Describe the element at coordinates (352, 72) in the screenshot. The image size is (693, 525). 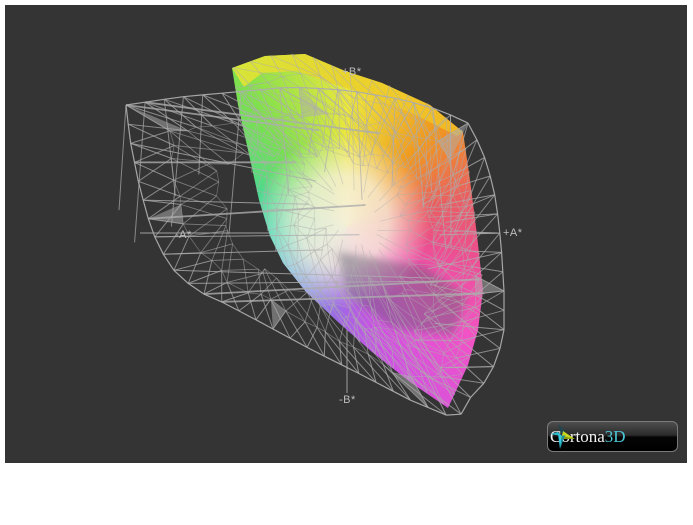
I see `axis-label-plus-b: +B*` at that location.